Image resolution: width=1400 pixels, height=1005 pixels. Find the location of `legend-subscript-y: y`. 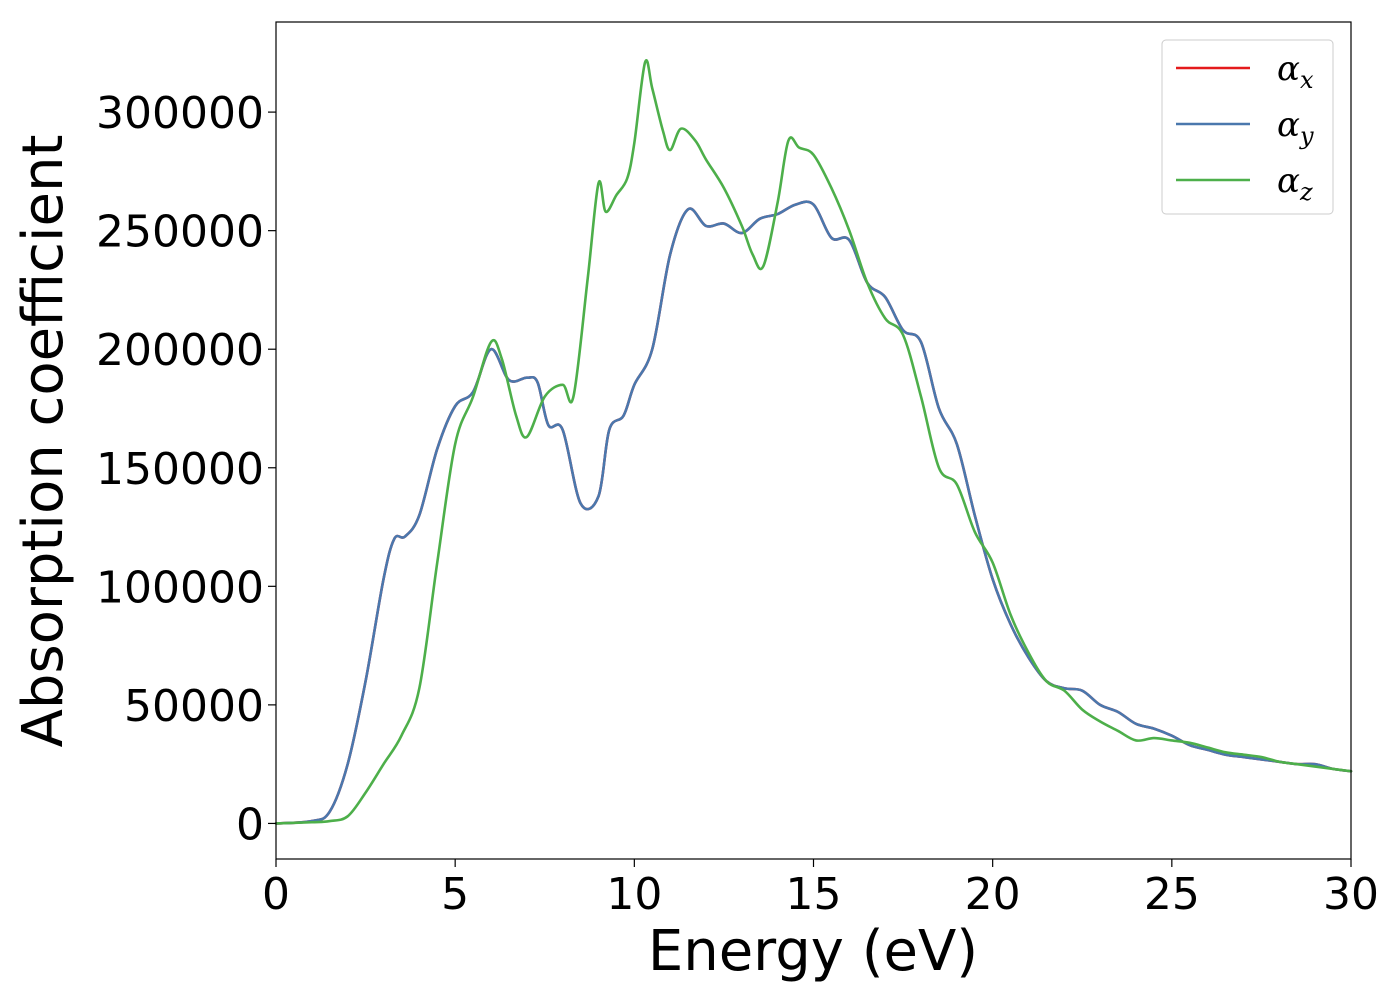

legend-subscript-y: y is located at coordinates (1306, 136).